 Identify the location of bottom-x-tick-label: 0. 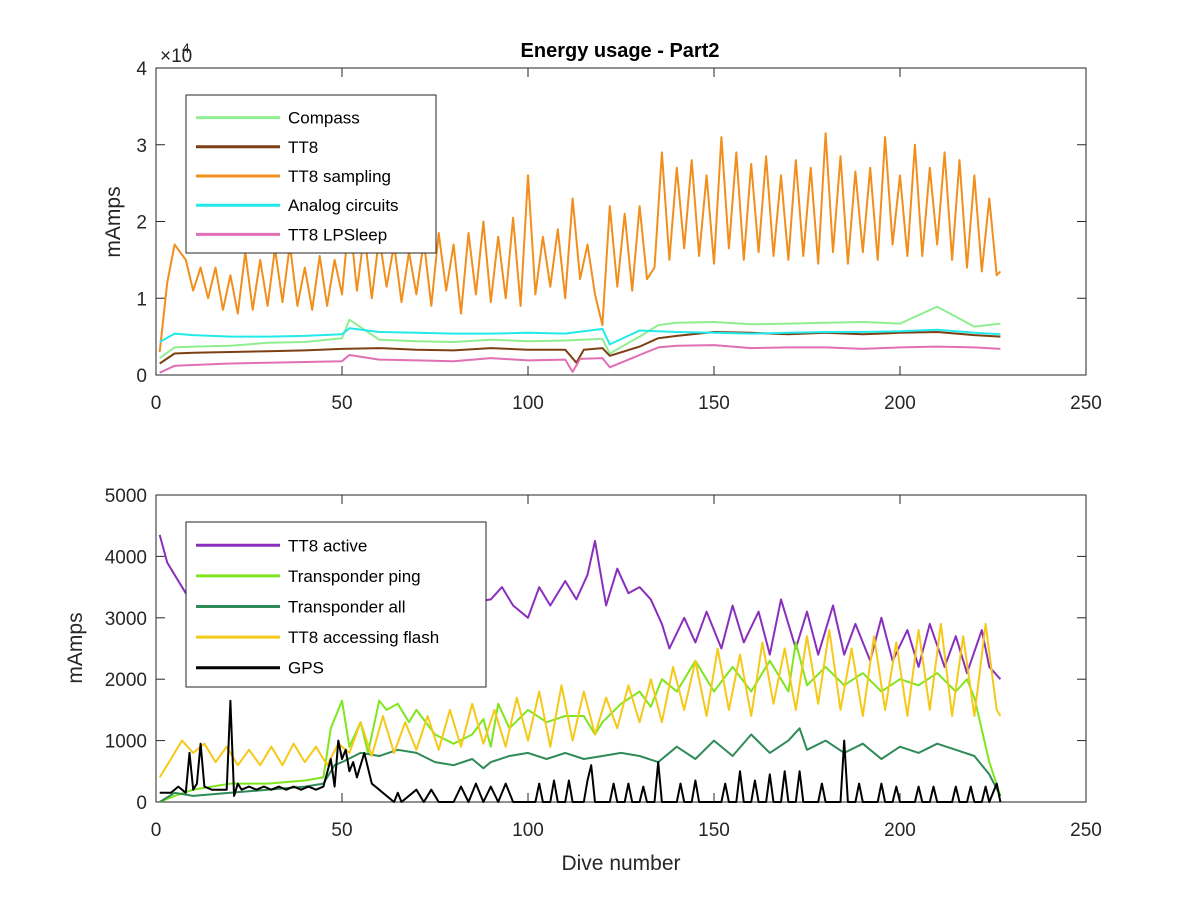
(156, 830).